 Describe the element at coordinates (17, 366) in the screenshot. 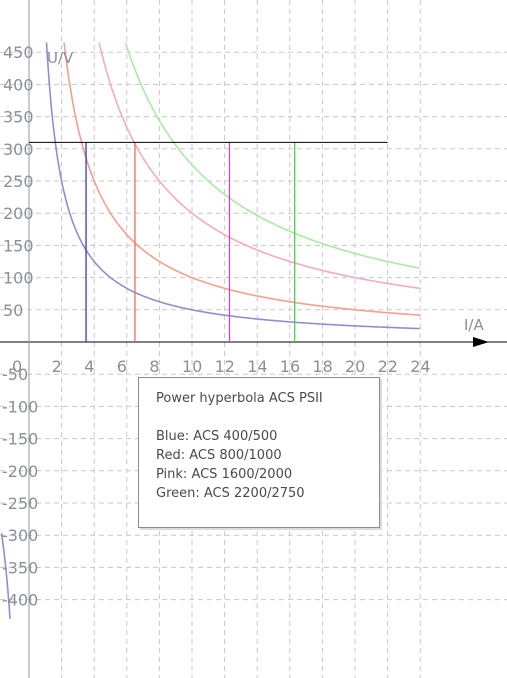

I see `x-tick-label-0: 0` at that location.